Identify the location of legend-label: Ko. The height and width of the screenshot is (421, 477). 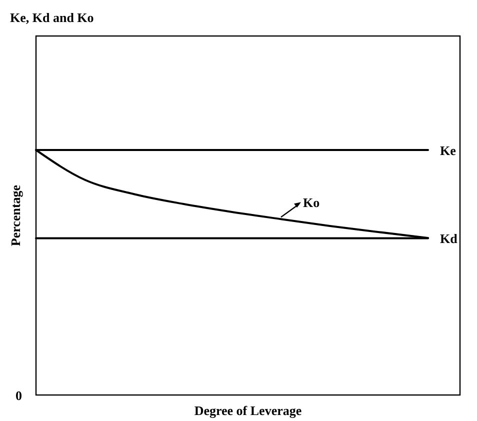
(311, 202).